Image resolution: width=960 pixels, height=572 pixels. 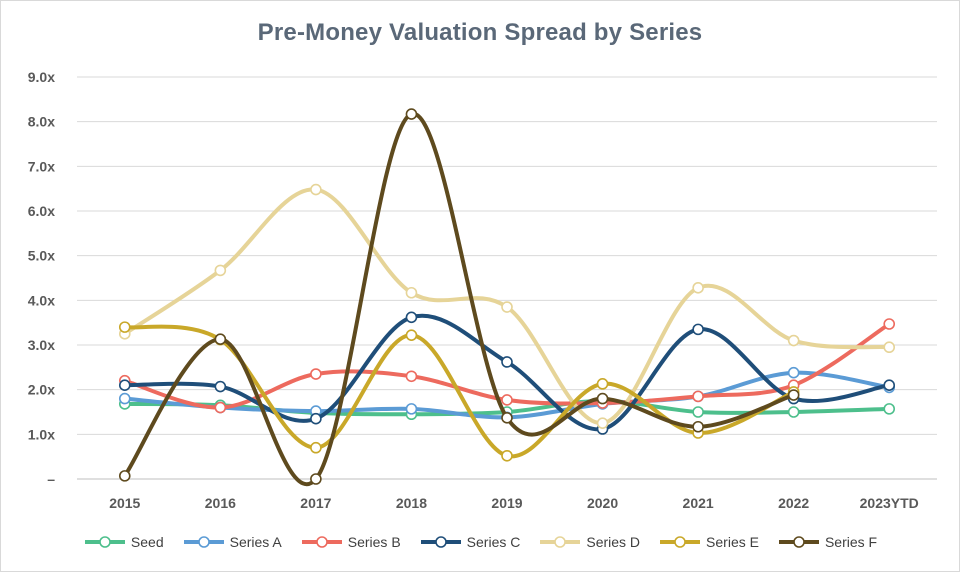 I want to click on x-tick-label: 2022, so click(x=793, y=503).